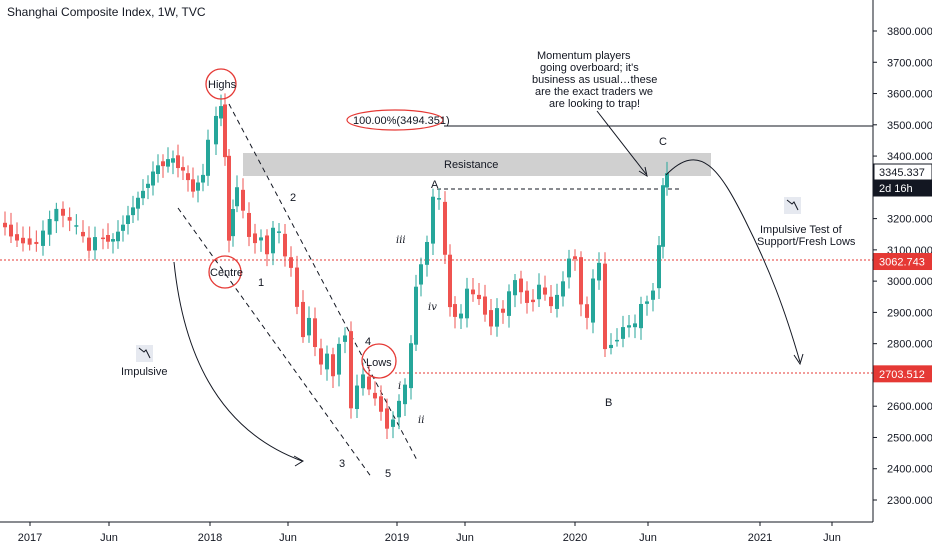  What do you see at coordinates (760, 538) in the screenshot?
I see `x-tick-label: 2021` at bounding box center [760, 538].